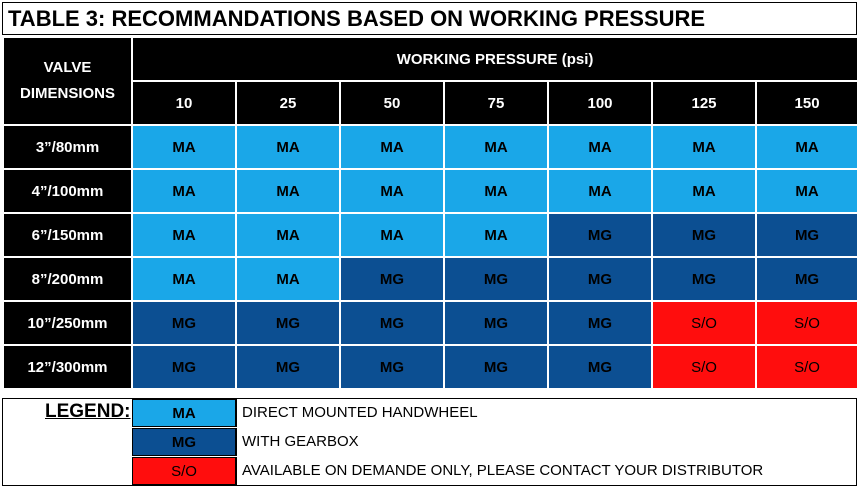 This screenshot has height=488, width=861. I want to click on valve-dimension-label: 4”/100mm, so click(67, 191).